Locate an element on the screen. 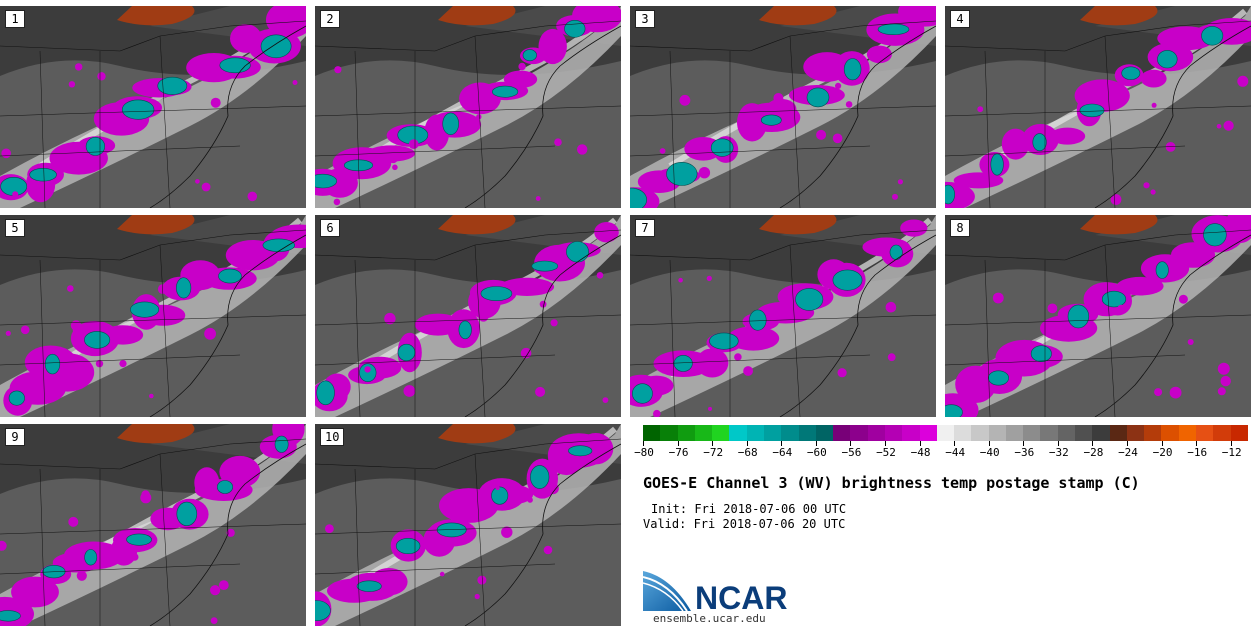 The height and width of the screenshot is (627, 1260). valid-time: Valid: Fri 2018-07-06 20 UTC is located at coordinates (744, 524).